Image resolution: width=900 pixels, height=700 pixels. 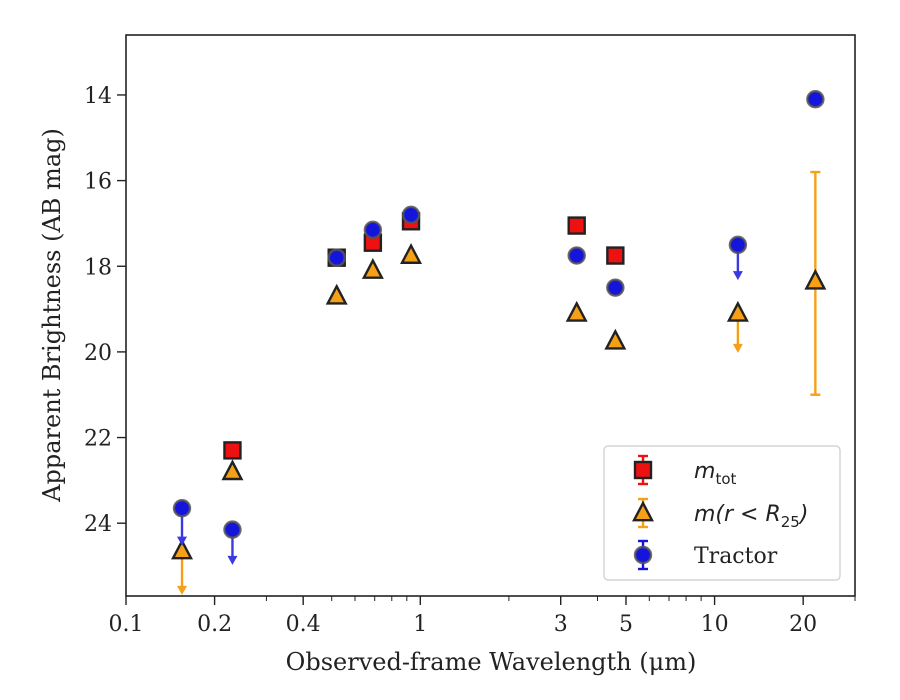 What do you see at coordinates (98, 182) in the screenshot?
I see `y-tick-label: 16` at bounding box center [98, 182].